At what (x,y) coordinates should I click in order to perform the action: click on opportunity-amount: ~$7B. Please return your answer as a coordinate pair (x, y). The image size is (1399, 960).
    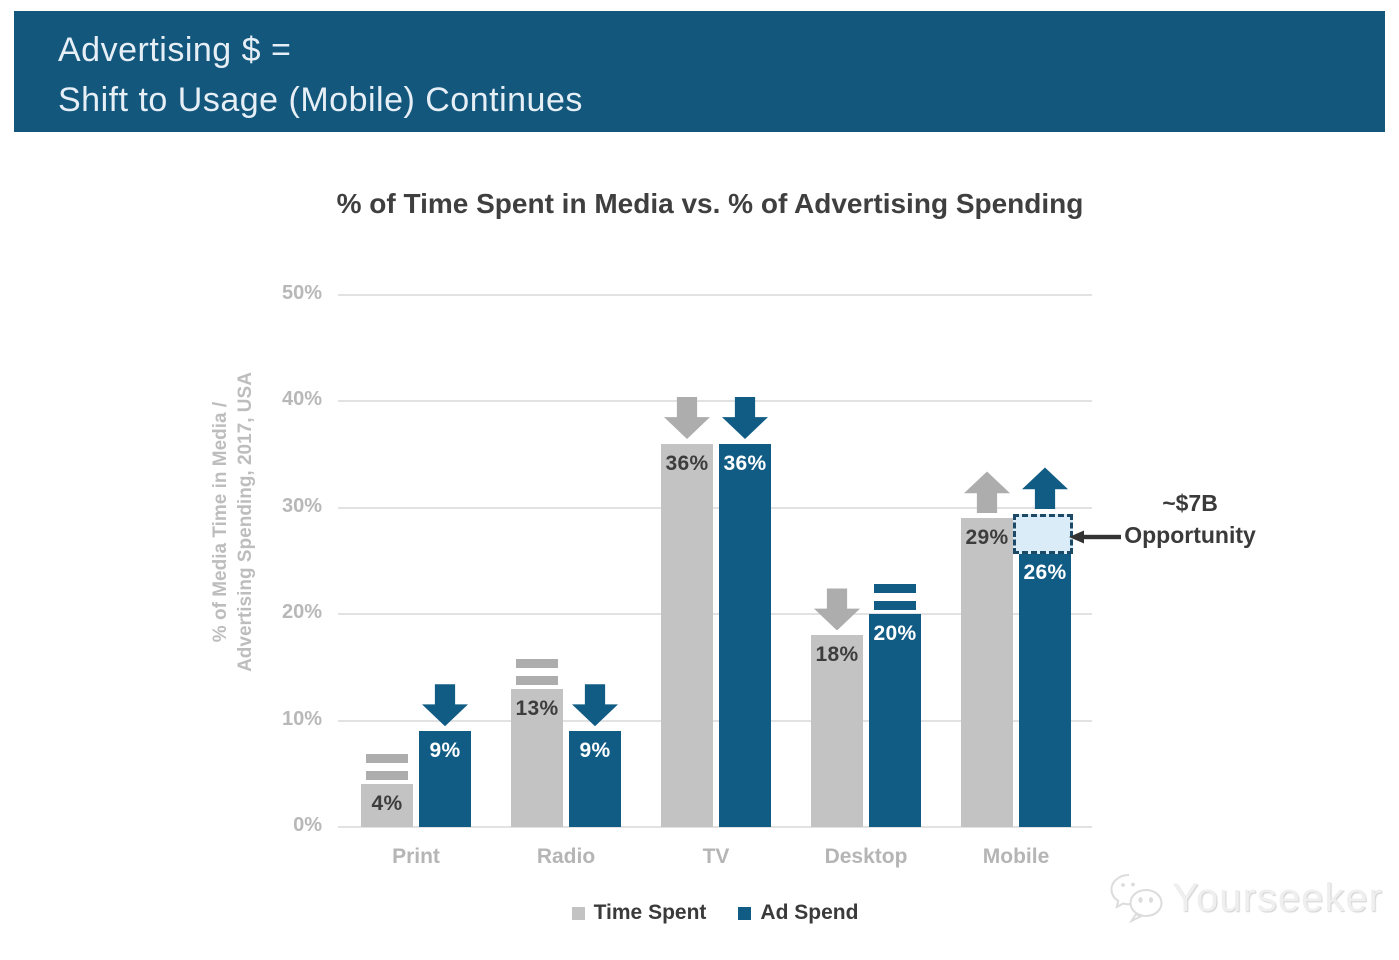
    Looking at the image, I should click on (1190, 503).